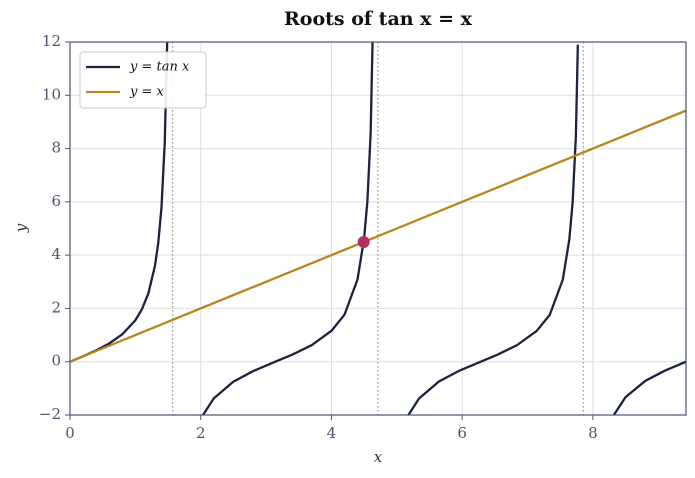 This screenshot has width=695, height=478. Describe the element at coordinates (56, 148) in the screenshot. I see `y-tick-label: 8` at that location.